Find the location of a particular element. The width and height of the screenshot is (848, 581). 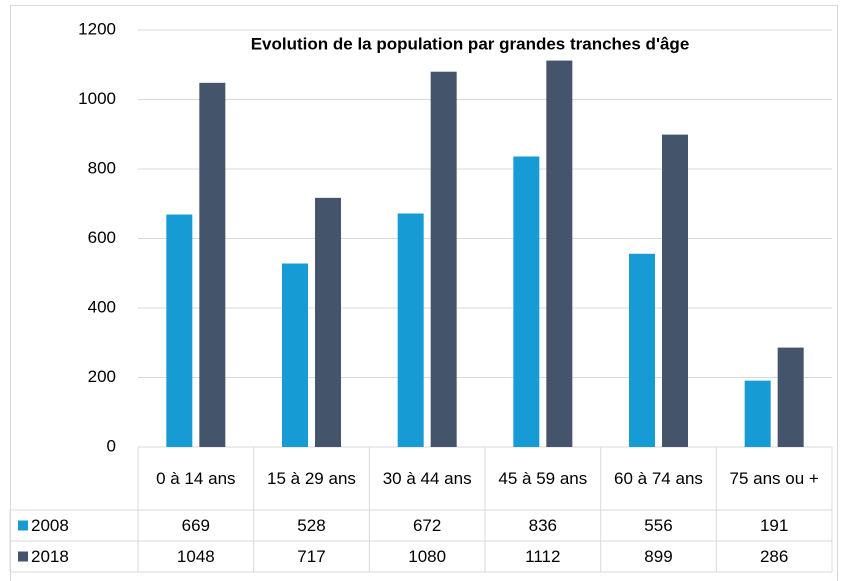

category-label: 45 à 59 ans is located at coordinates (543, 478).